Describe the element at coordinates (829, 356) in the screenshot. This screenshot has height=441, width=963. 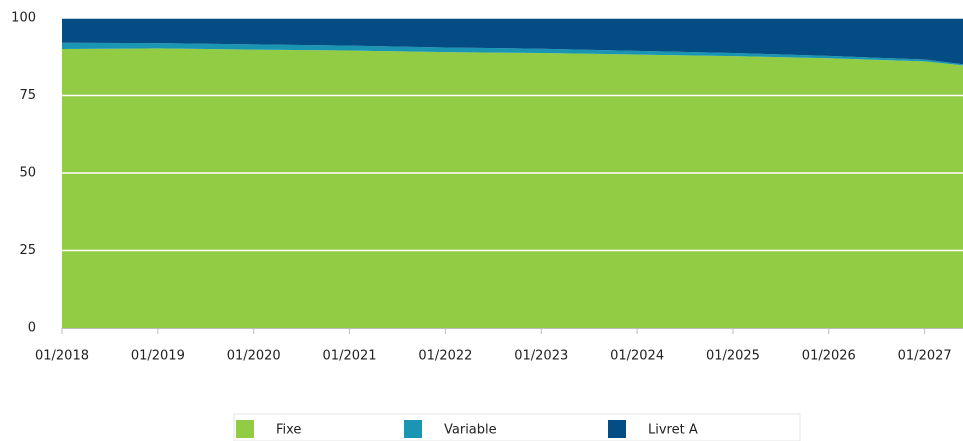
I see `x-tick-label: 01/2026` at that location.